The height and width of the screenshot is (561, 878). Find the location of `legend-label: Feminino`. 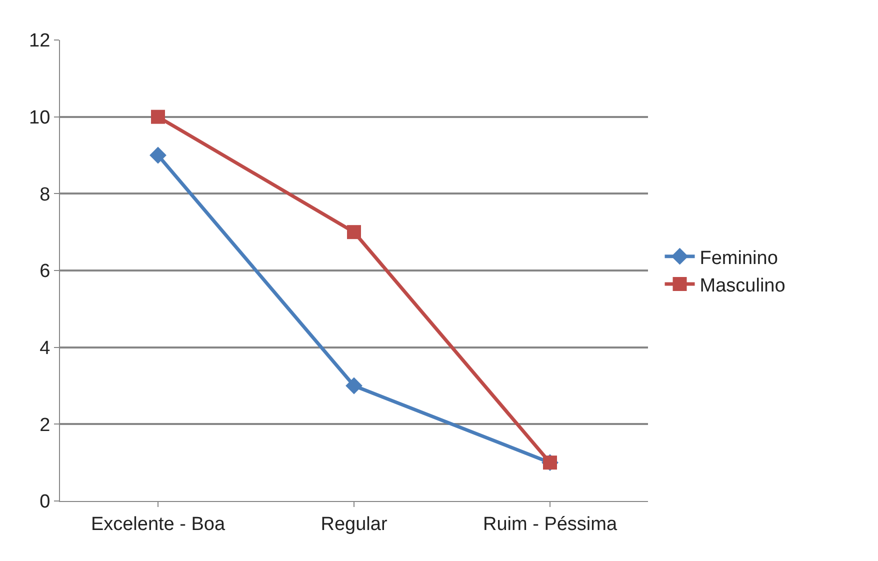

legend-label: Feminino is located at coordinates (739, 258).